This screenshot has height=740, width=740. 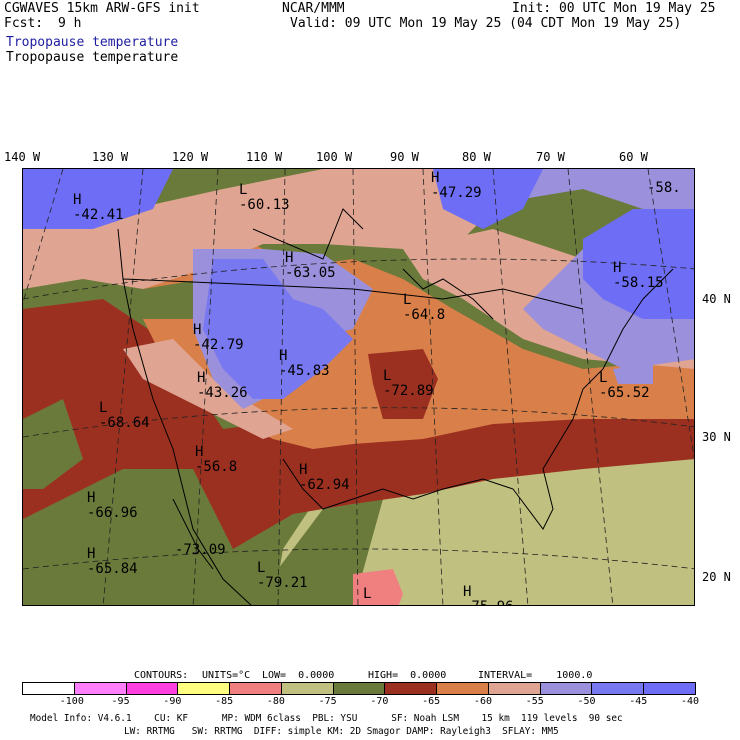 What do you see at coordinates (716, 437) in the screenshot?
I see `lat-label: 30 N` at bounding box center [716, 437].